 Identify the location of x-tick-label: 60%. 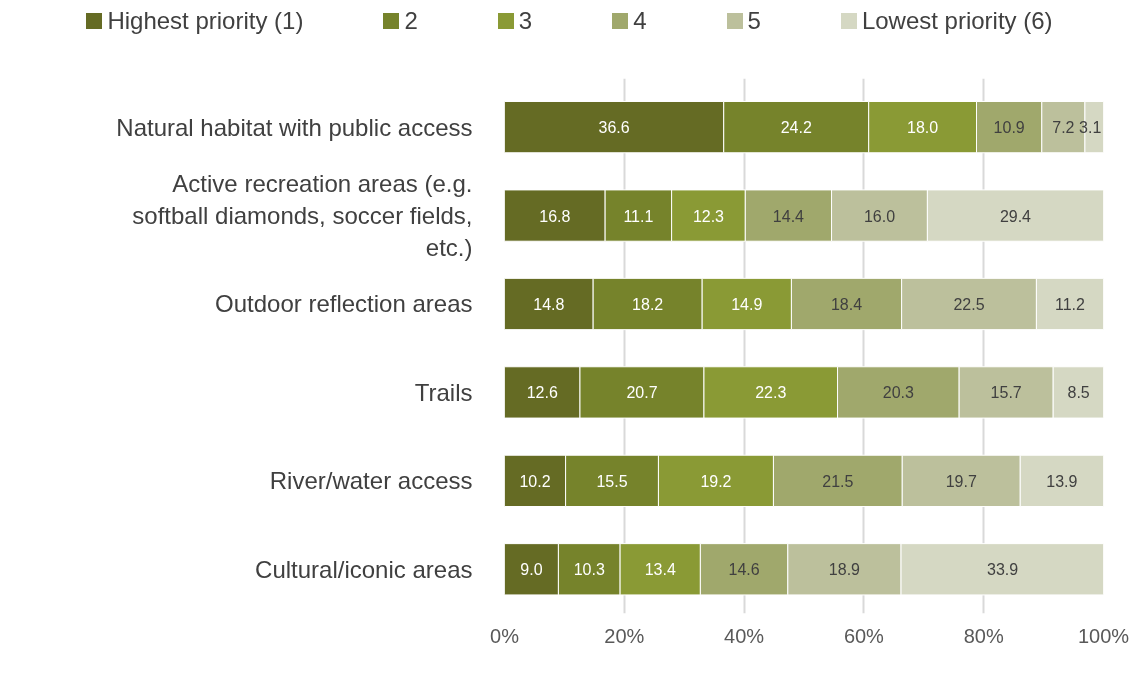
(864, 635).